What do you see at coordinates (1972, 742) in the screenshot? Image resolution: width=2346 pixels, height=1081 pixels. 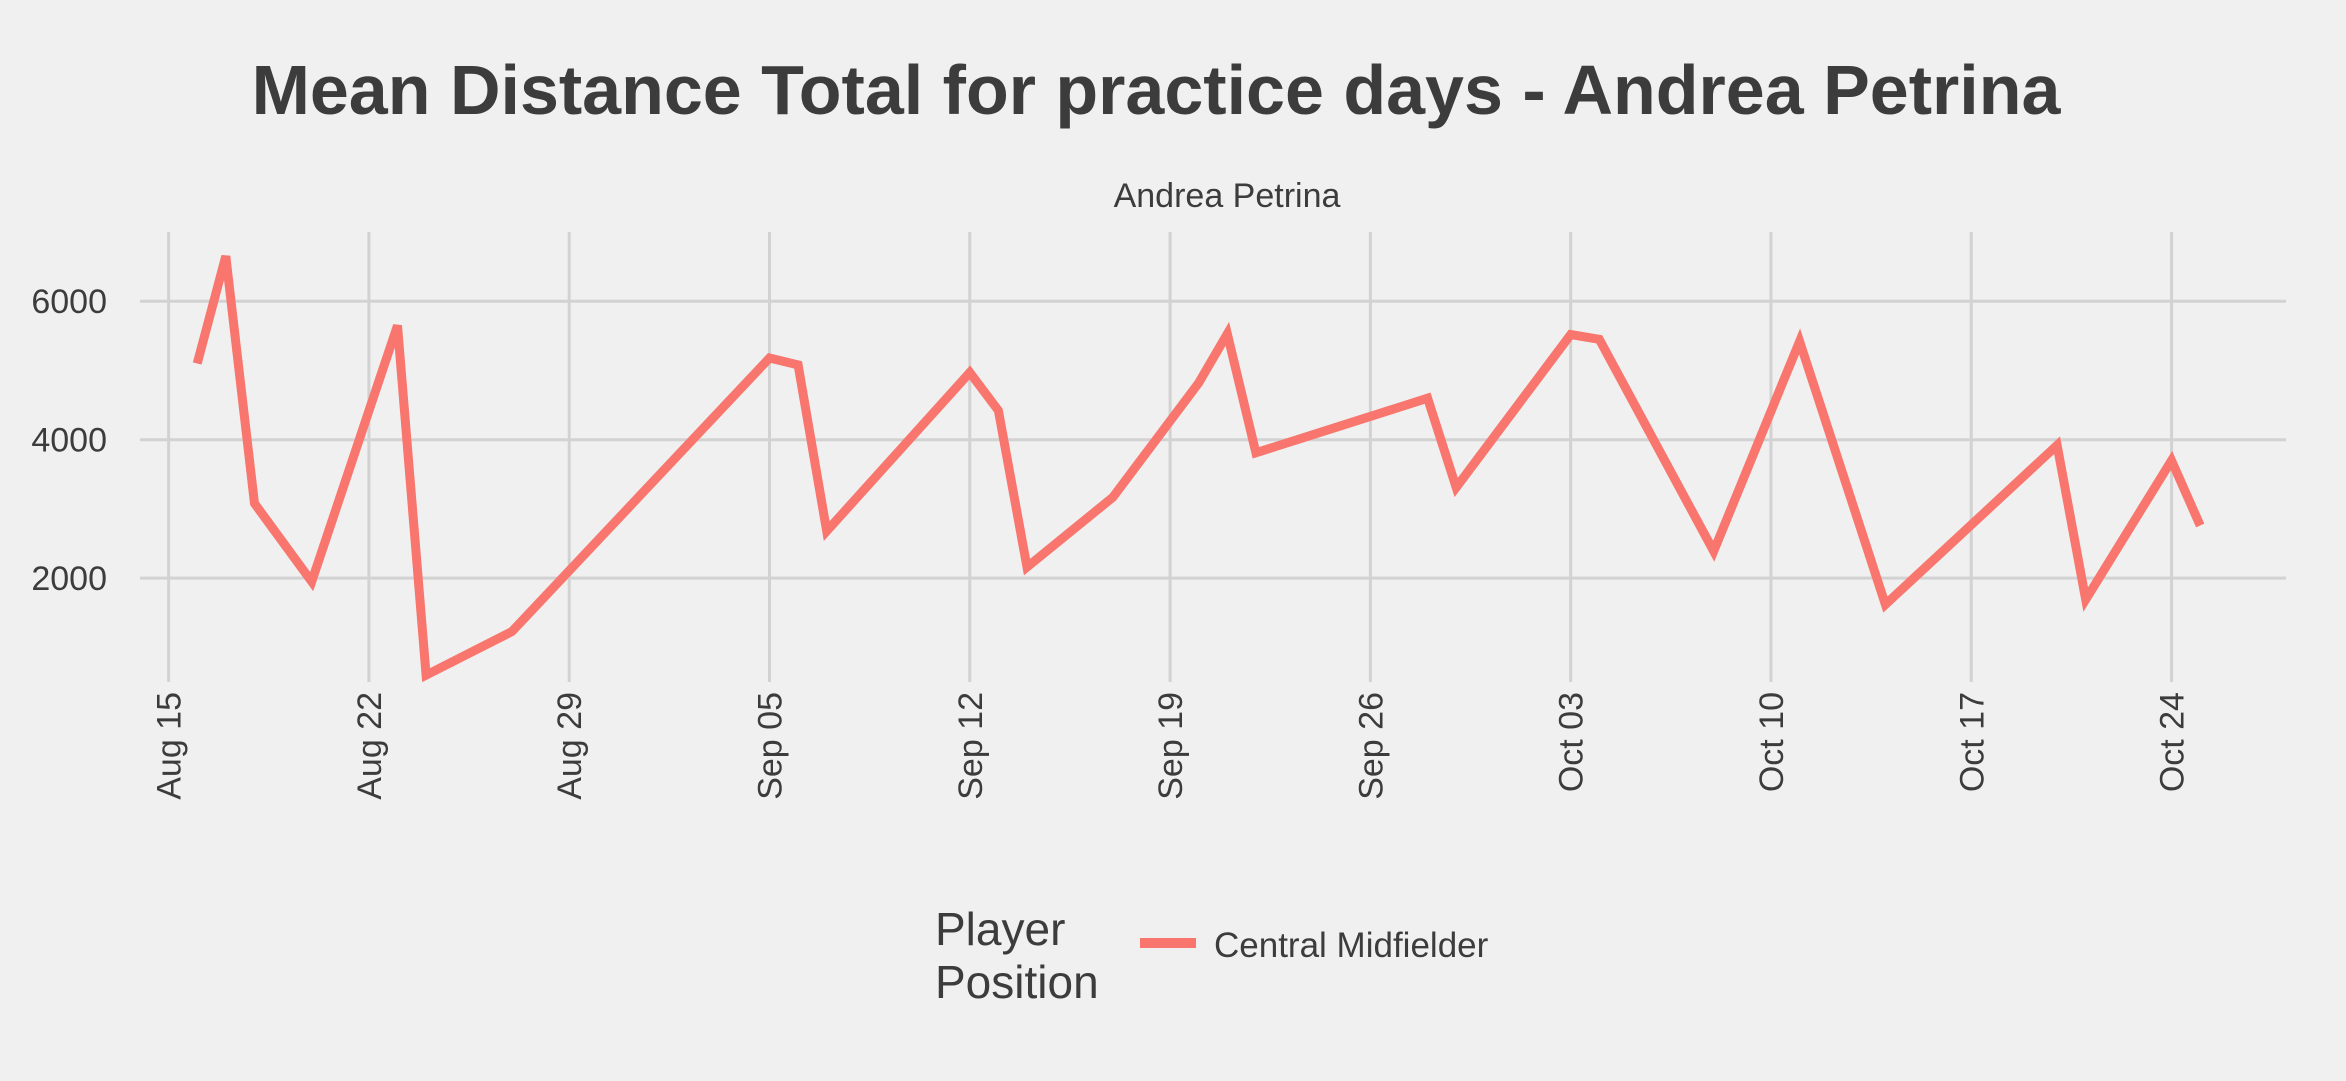 I see `x-tick-label: Oct 17` at bounding box center [1972, 742].